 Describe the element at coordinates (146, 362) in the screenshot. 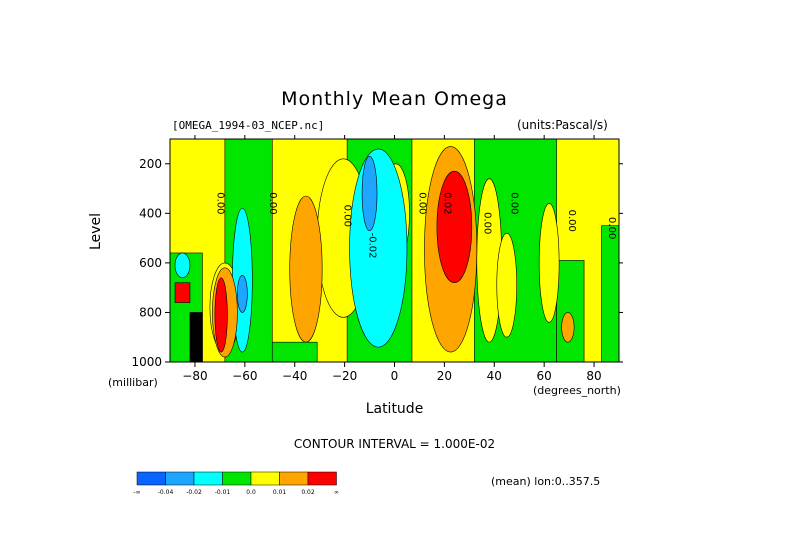

I see `y-tick-label-4: 1000` at that location.